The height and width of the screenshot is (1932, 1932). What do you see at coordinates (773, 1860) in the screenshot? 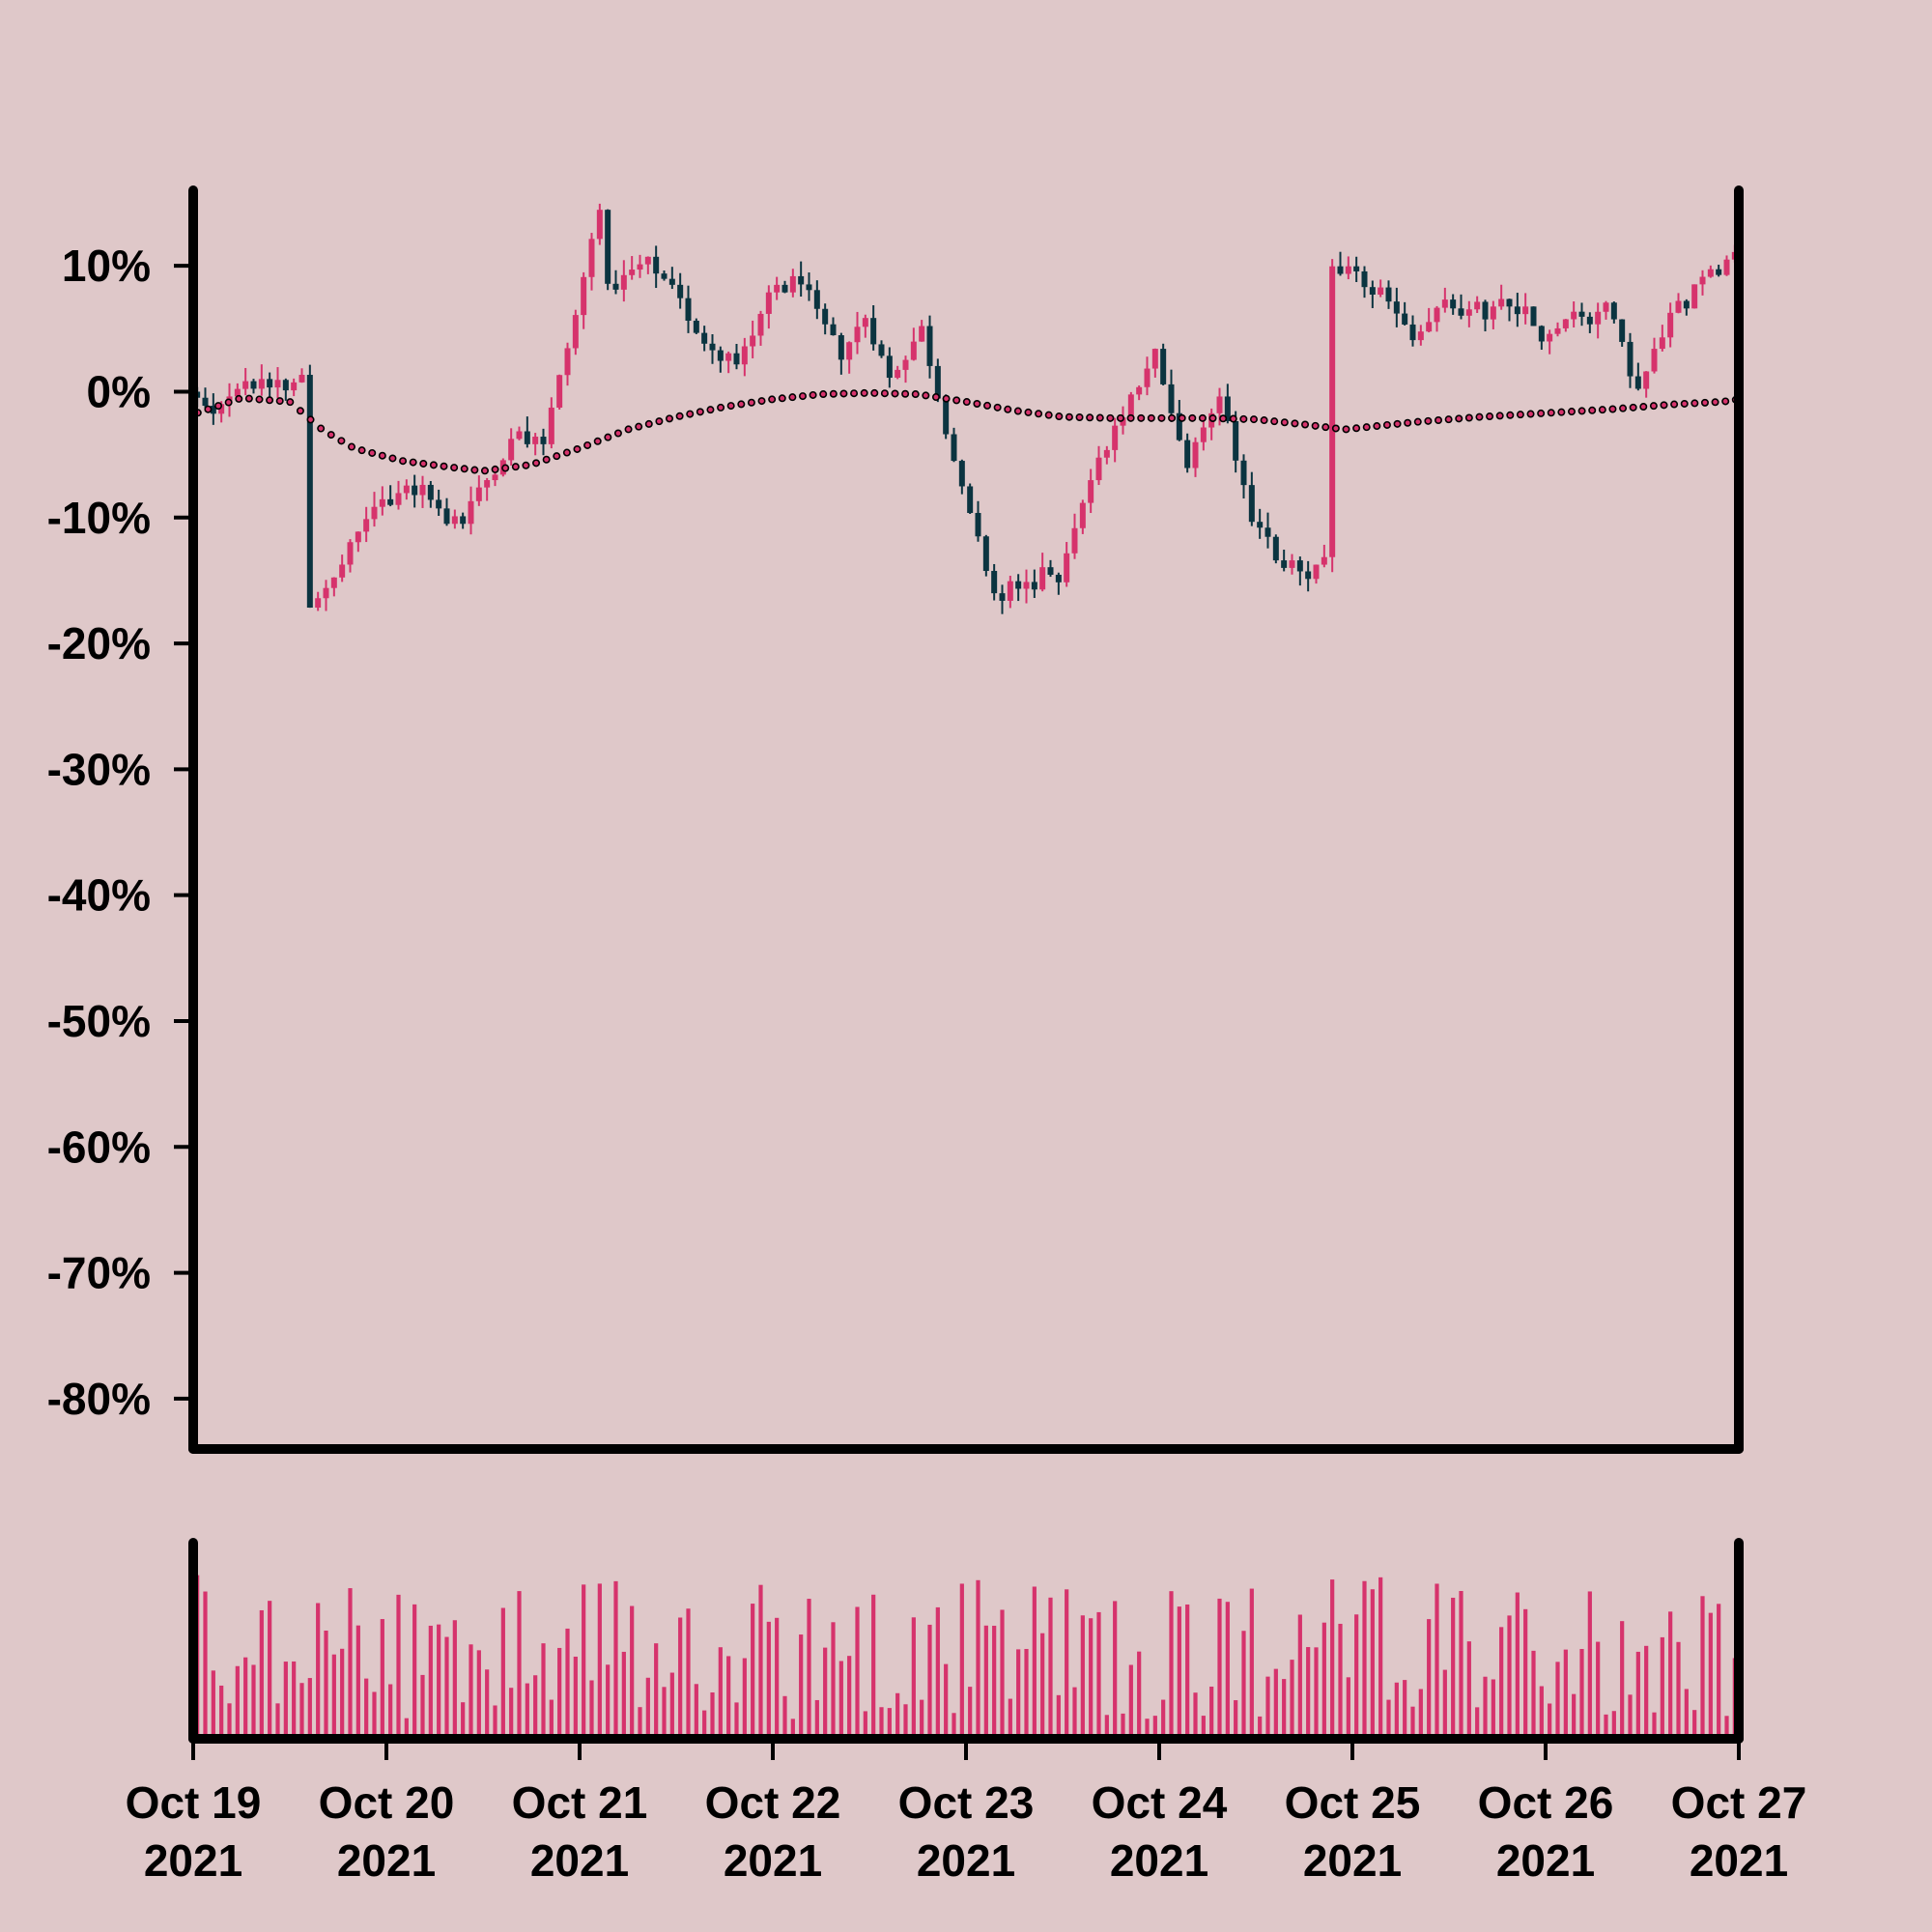
I see `x-tick-label-year: 2021` at bounding box center [773, 1860].